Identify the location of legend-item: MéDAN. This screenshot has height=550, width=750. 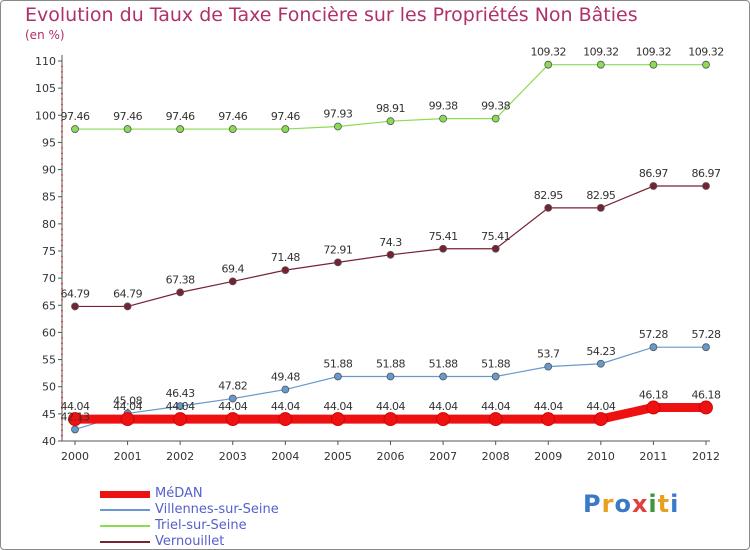
(230, 494).